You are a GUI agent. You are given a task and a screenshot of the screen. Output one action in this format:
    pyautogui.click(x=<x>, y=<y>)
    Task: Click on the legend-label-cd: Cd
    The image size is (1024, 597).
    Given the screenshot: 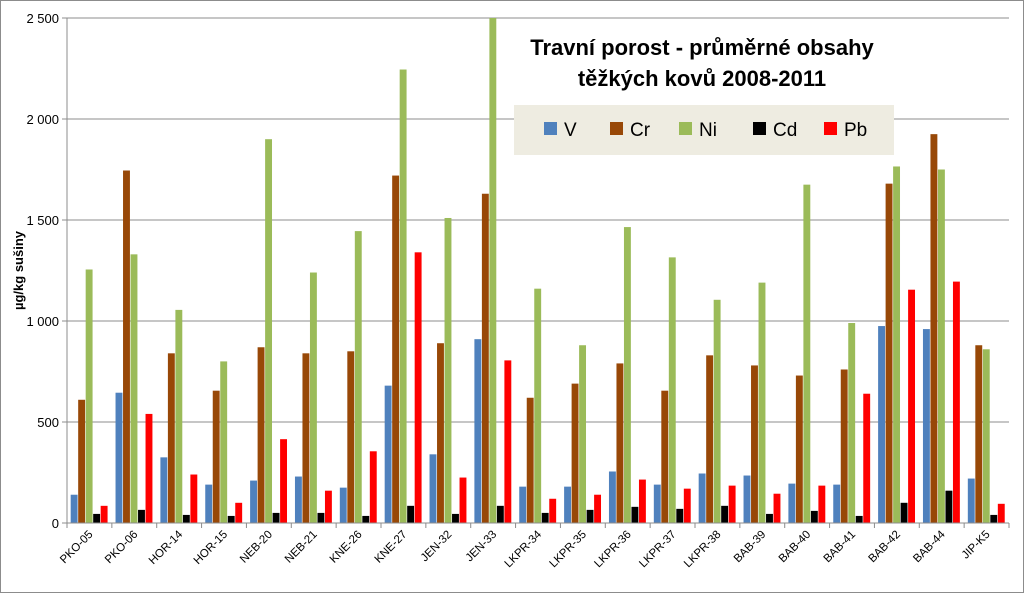 What is the action you would take?
    pyautogui.click(x=785, y=130)
    